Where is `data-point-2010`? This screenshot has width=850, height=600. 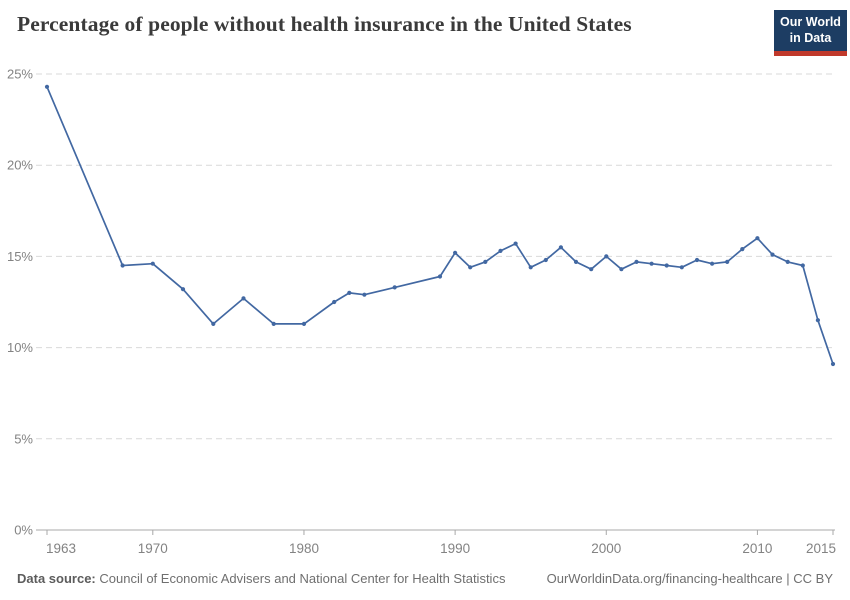 data-point-2010 is located at coordinates (757, 238).